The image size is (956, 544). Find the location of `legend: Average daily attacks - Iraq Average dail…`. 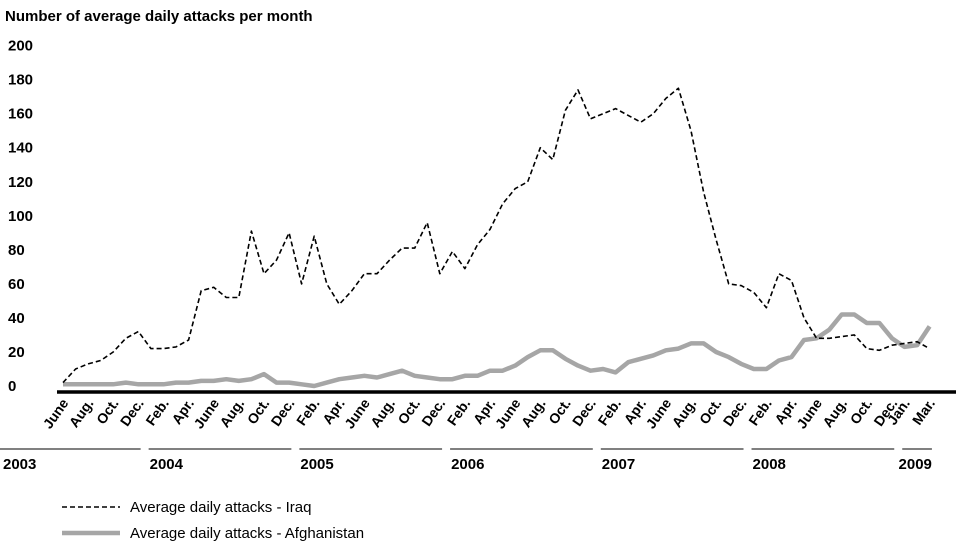

legend: Average daily attacks - Iraq Average dail… is located at coordinates (213, 520).